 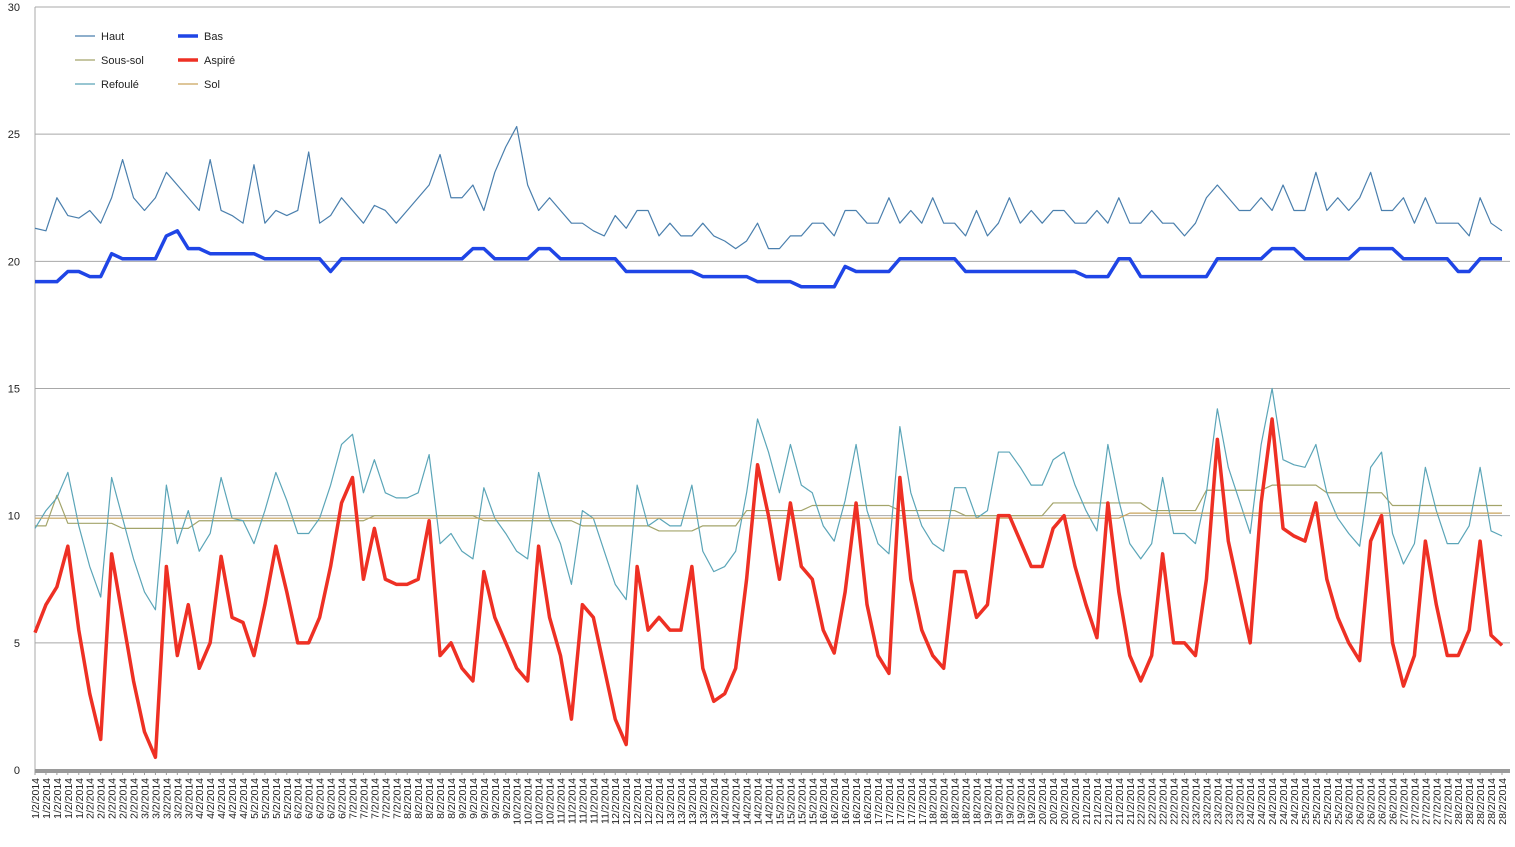 I want to click on x-tick-label: 8/2/2014, so click(x=419, y=798).